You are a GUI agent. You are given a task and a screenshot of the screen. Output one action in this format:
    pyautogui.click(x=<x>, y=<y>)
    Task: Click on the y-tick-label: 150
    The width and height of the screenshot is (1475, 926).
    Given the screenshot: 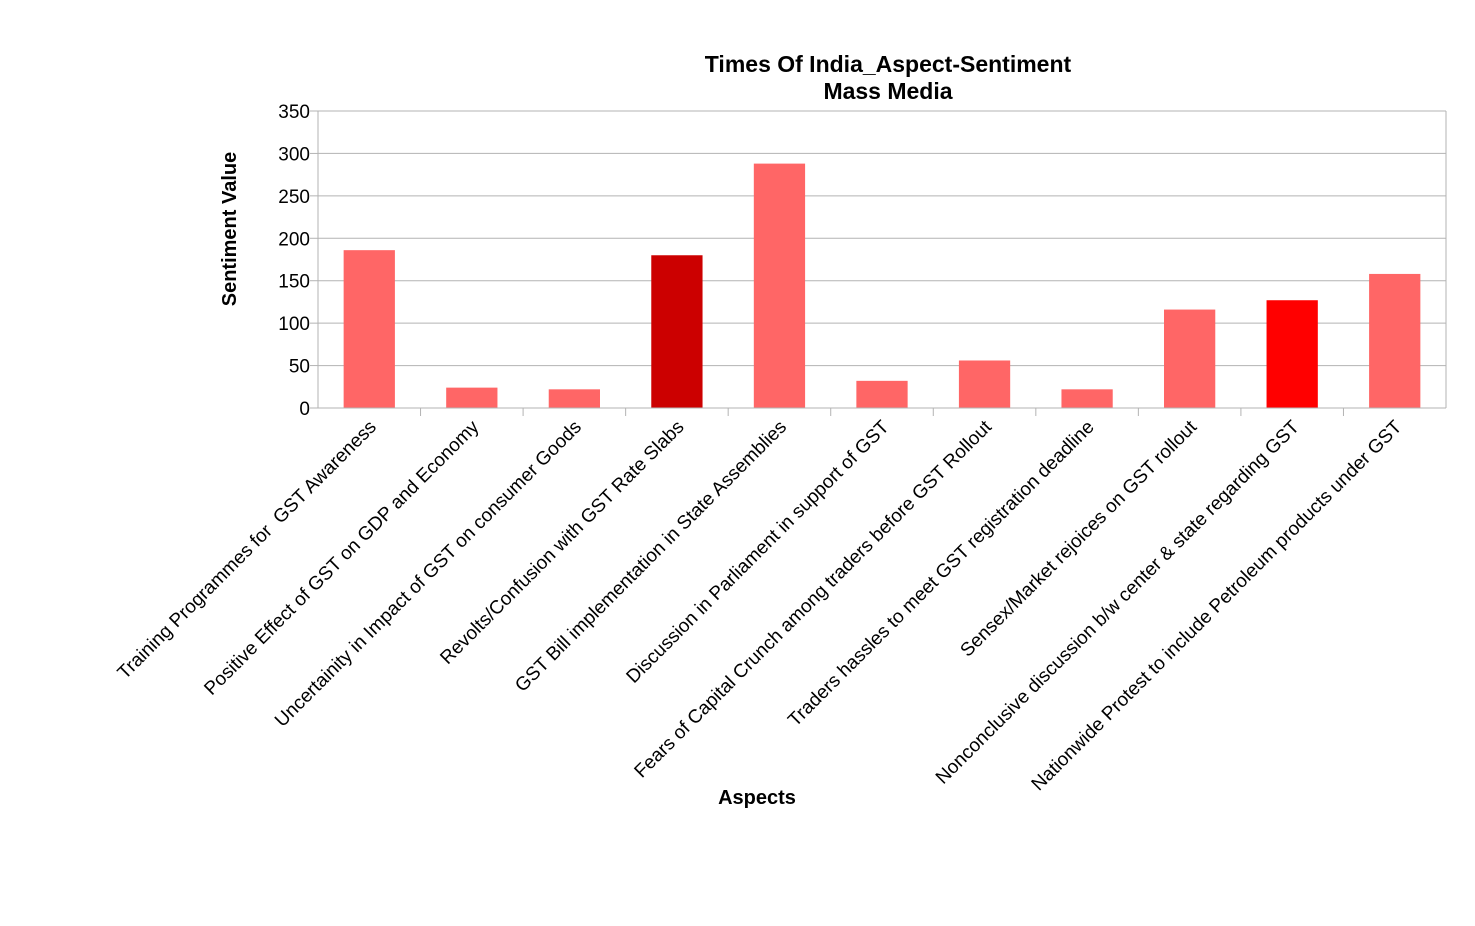 What is the action you would take?
    pyautogui.click(x=294, y=282)
    